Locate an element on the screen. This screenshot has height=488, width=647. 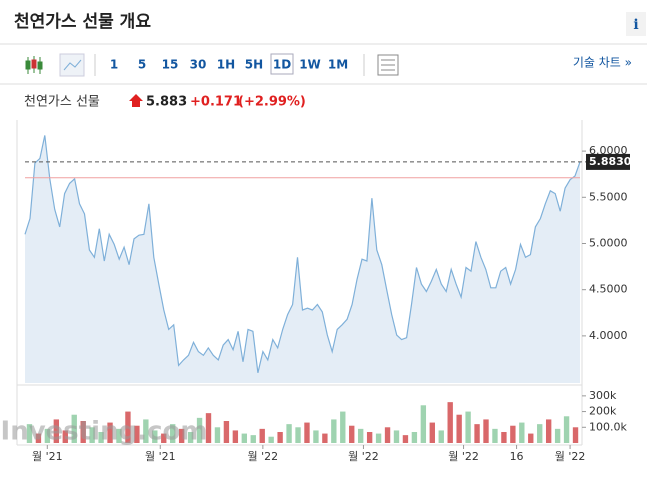
info-icon: i is located at coordinates (635, 25).